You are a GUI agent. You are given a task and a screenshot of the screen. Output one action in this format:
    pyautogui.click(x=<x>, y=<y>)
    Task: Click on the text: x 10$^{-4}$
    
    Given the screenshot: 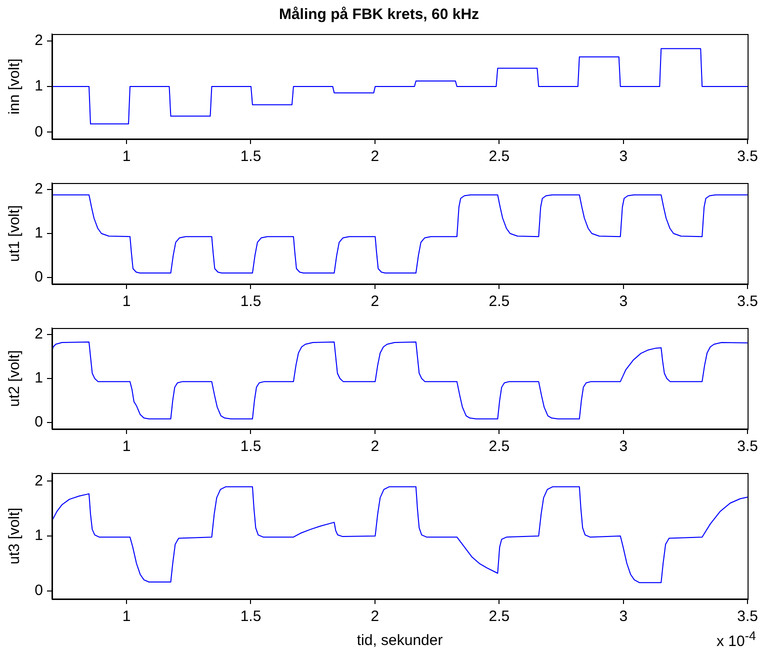 What is the action you would take?
    pyautogui.click(x=736, y=639)
    